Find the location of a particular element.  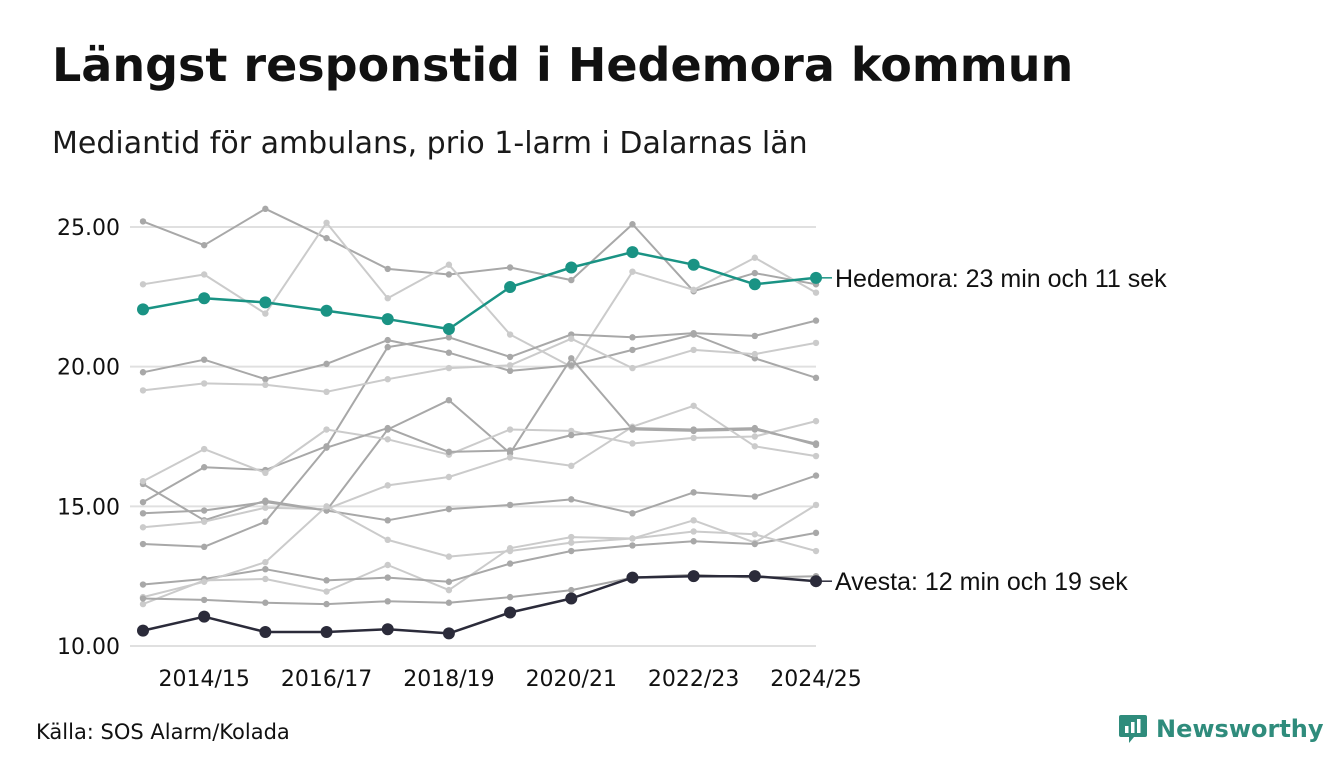

background-series-13-line is located at coordinates (479, 552).